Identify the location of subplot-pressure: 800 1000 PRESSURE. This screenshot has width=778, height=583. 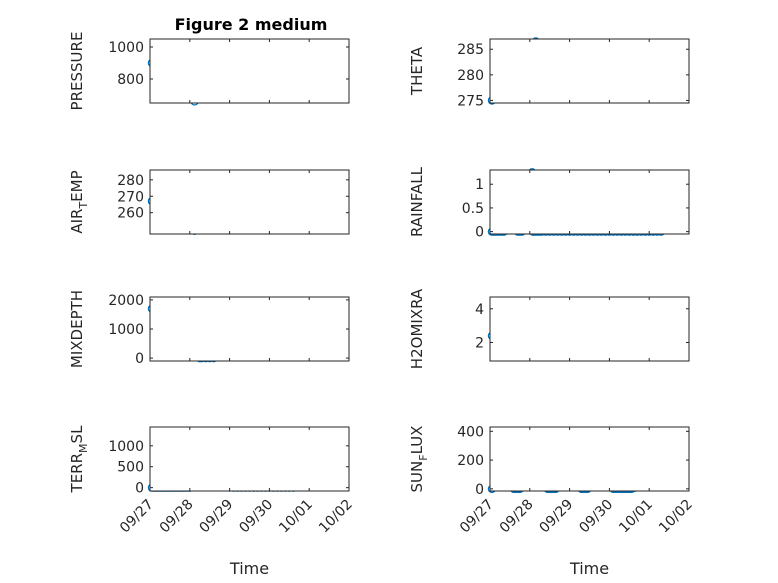
(209, 71).